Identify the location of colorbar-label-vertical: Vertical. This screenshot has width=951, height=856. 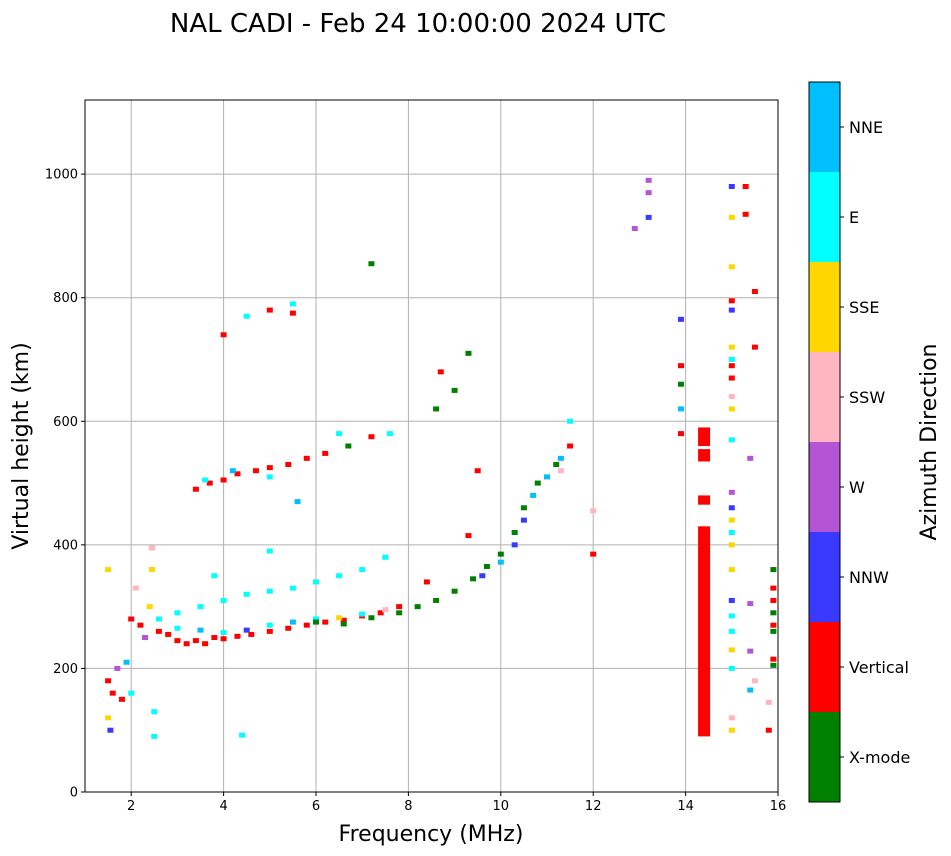
(879, 667).